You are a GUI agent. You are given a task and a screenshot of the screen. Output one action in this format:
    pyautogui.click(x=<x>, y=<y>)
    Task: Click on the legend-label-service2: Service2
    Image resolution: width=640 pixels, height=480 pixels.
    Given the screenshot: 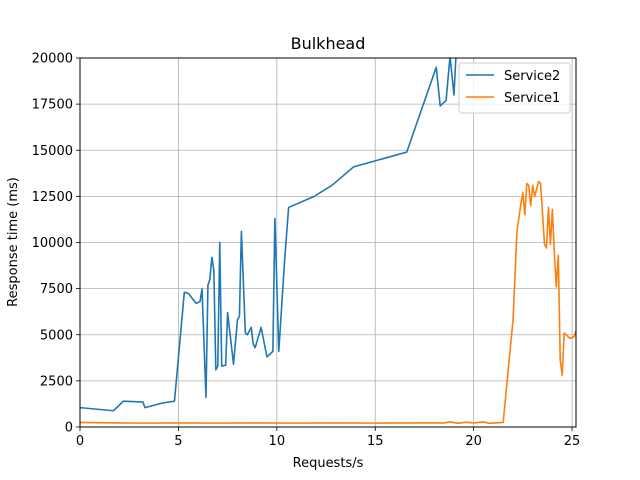 What is the action you would take?
    pyautogui.click(x=532, y=76)
    